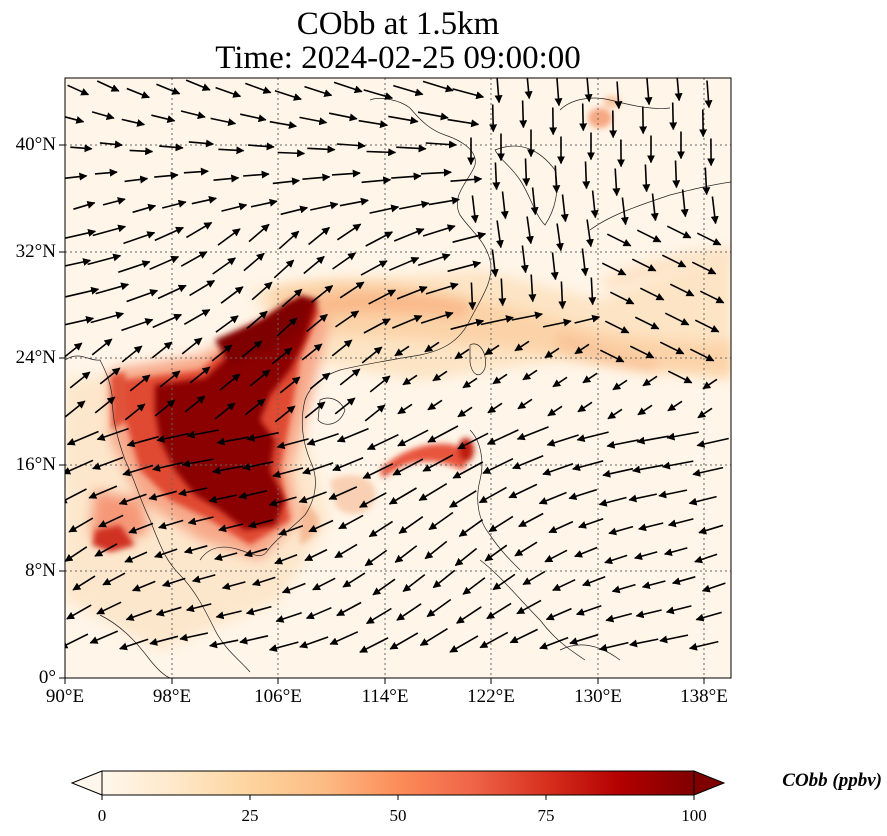  What do you see at coordinates (709, 783) in the screenshot?
I see `colorbar-extend-high` at bounding box center [709, 783].